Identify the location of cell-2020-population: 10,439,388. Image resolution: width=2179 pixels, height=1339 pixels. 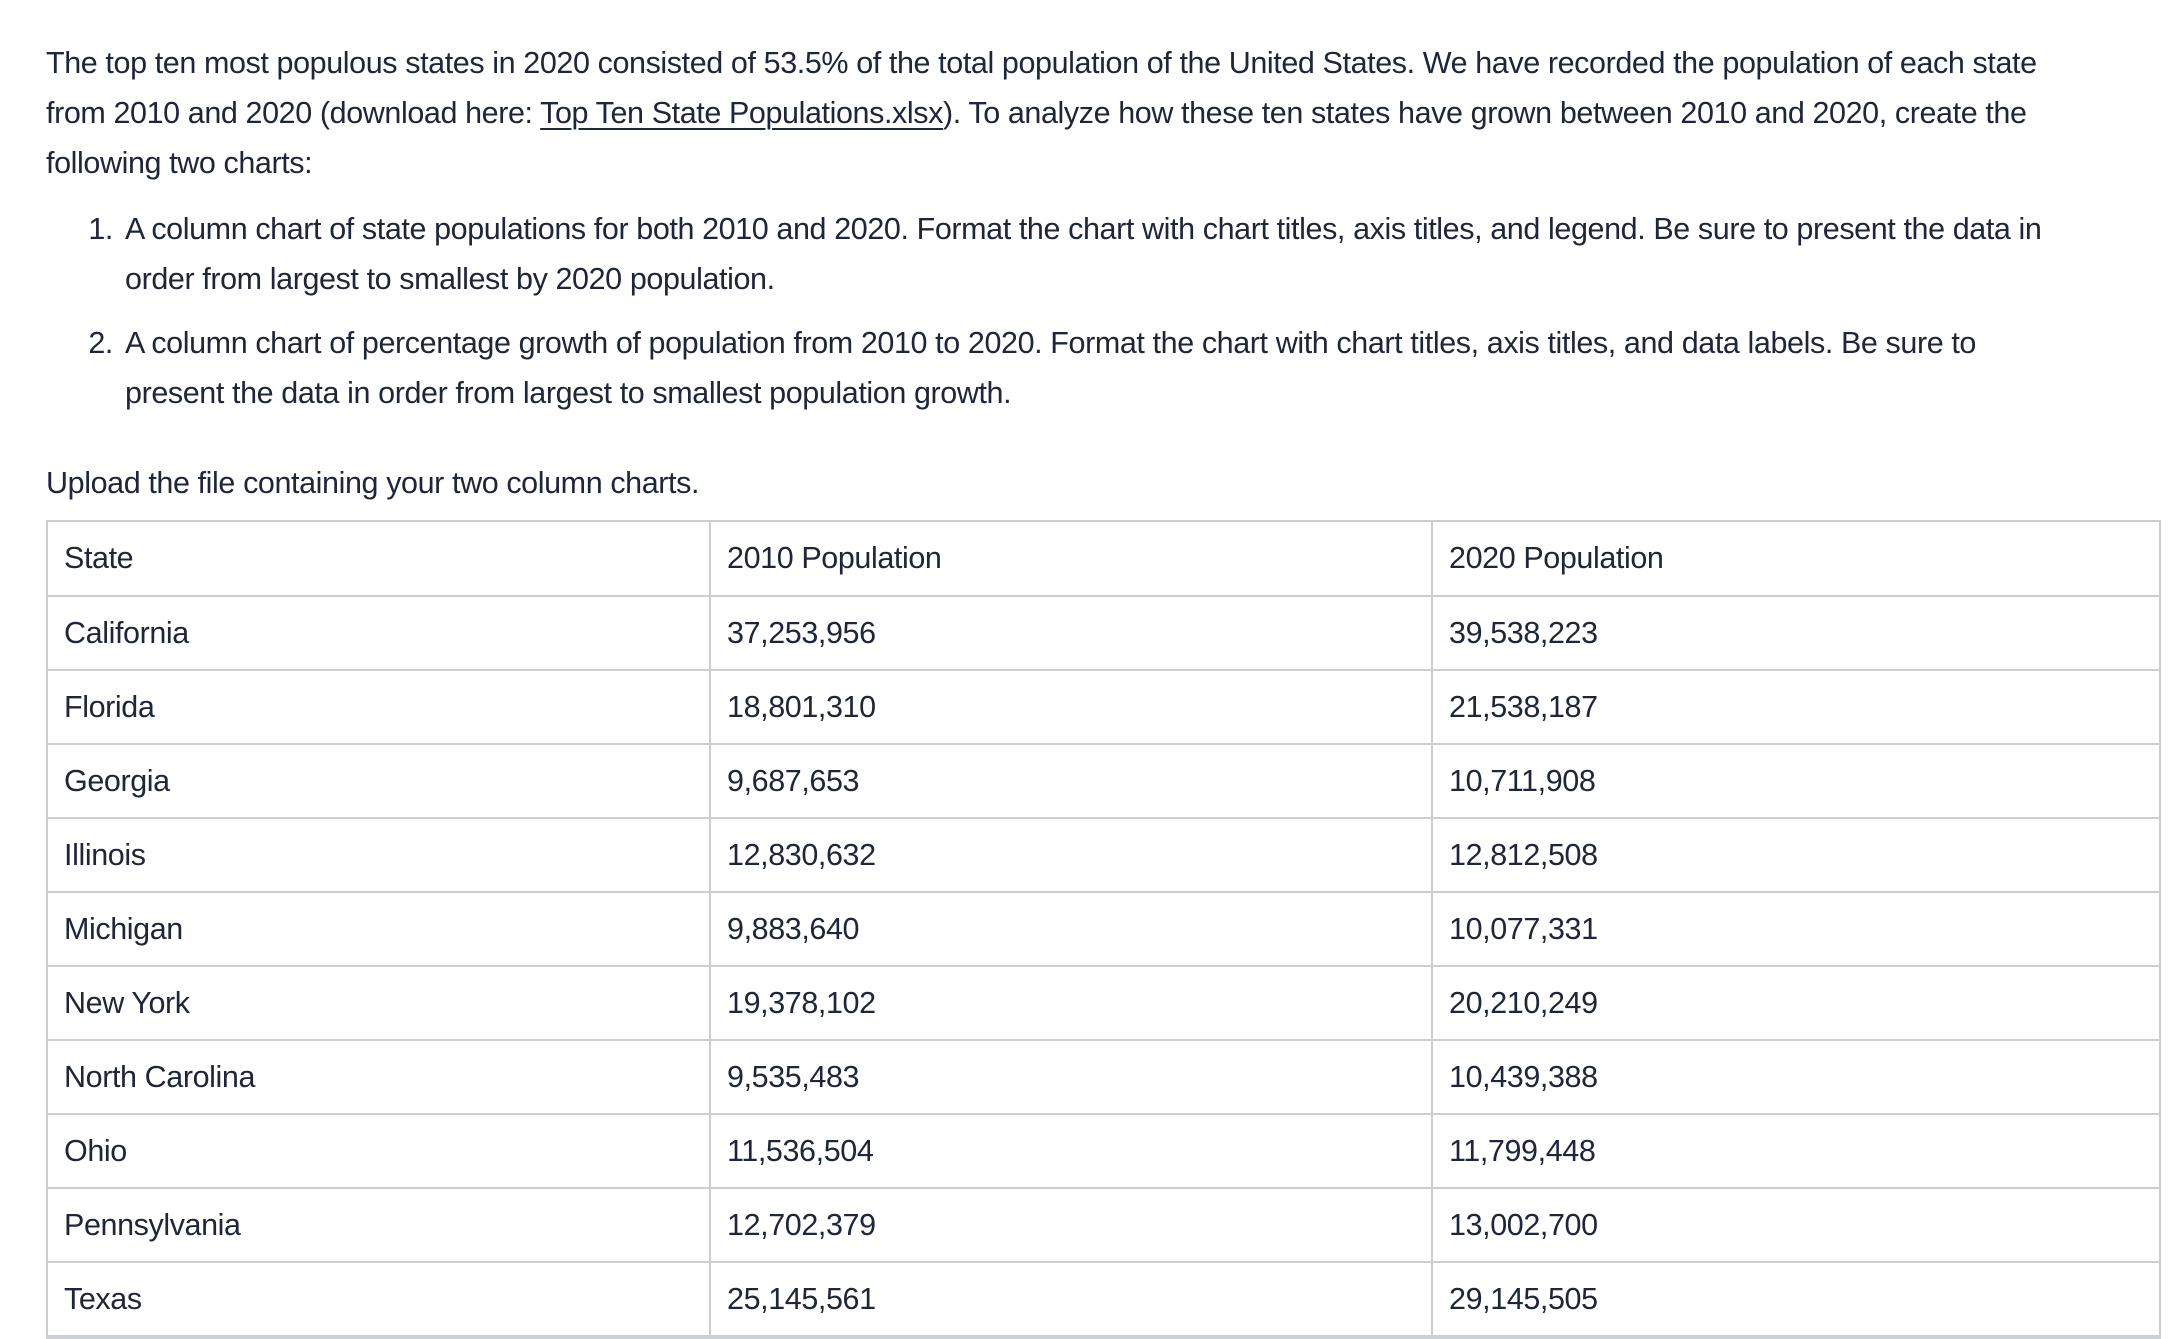
(1796, 1077).